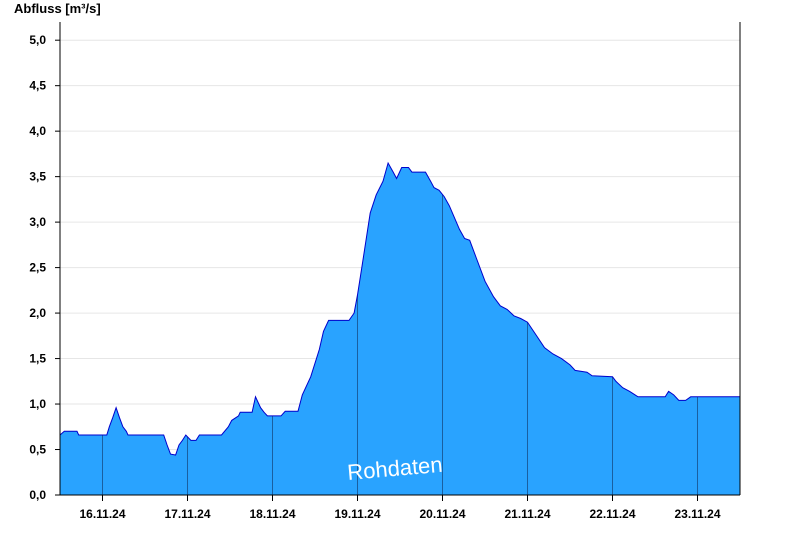 Image resolution: width=800 pixels, height=550 pixels. I want to click on y-tick-label: 3,5, so click(37, 177).